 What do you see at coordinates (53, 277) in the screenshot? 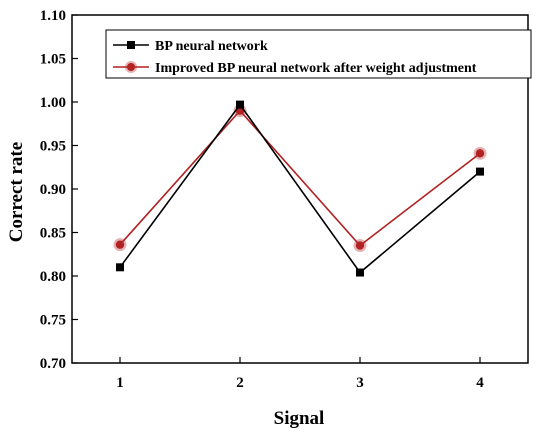
I see `y-tick-label: 0.80` at bounding box center [53, 277].